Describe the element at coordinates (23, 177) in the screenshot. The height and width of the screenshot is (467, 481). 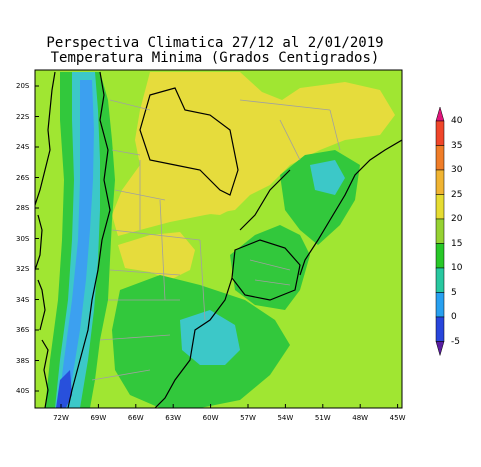
I see `lat-label: 26S` at that location.